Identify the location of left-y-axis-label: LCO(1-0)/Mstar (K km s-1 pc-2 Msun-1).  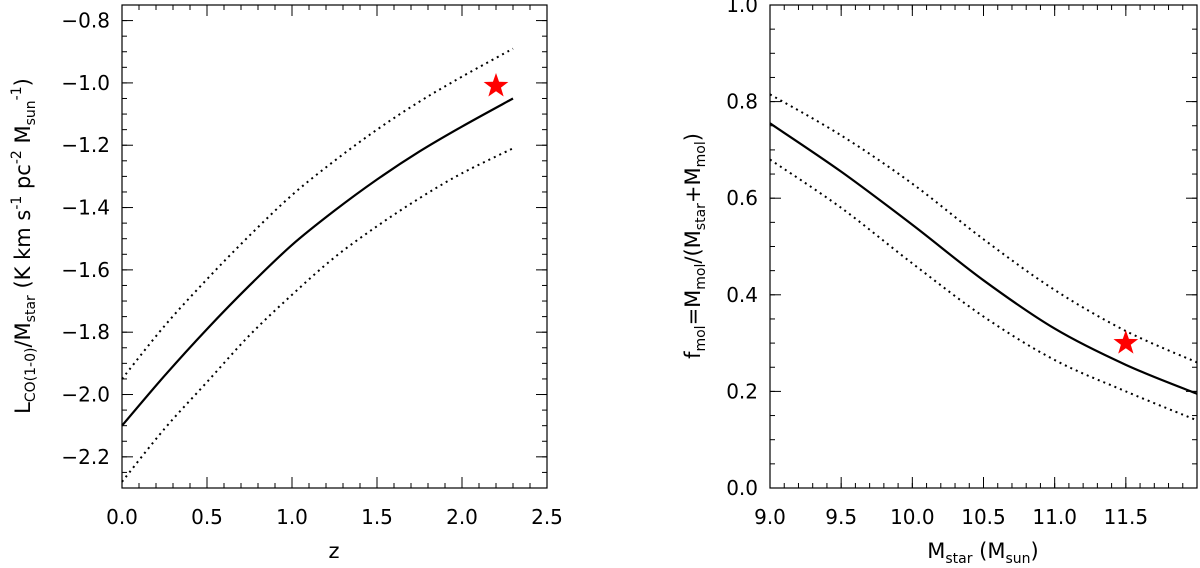
(24, 246).